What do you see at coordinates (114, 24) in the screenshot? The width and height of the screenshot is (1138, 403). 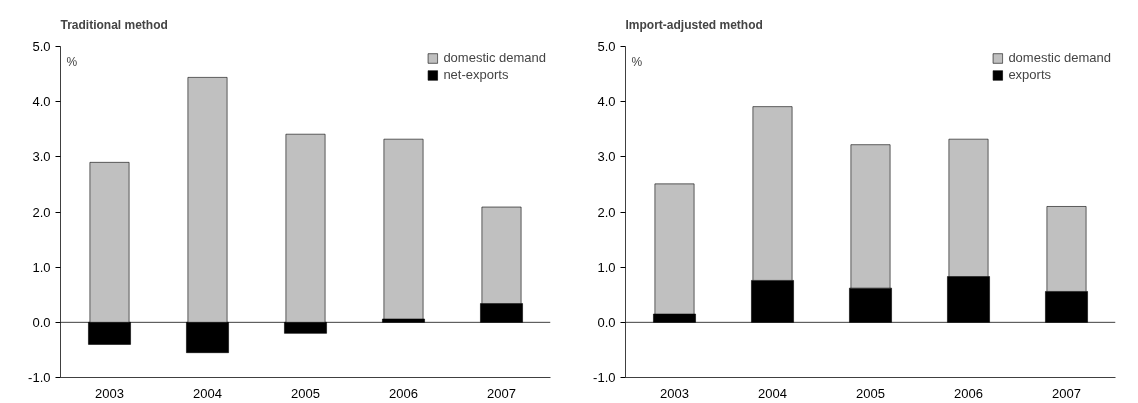 I see `chart-title: Traditional method` at bounding box center [114, 24].